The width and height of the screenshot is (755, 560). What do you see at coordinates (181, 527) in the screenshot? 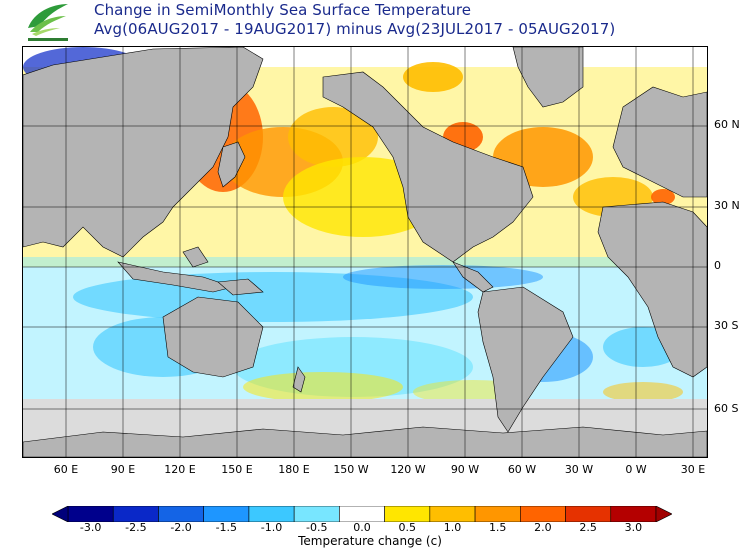
I see `colorbar-tick-label: -2.0` at bounding box center [181, 527].